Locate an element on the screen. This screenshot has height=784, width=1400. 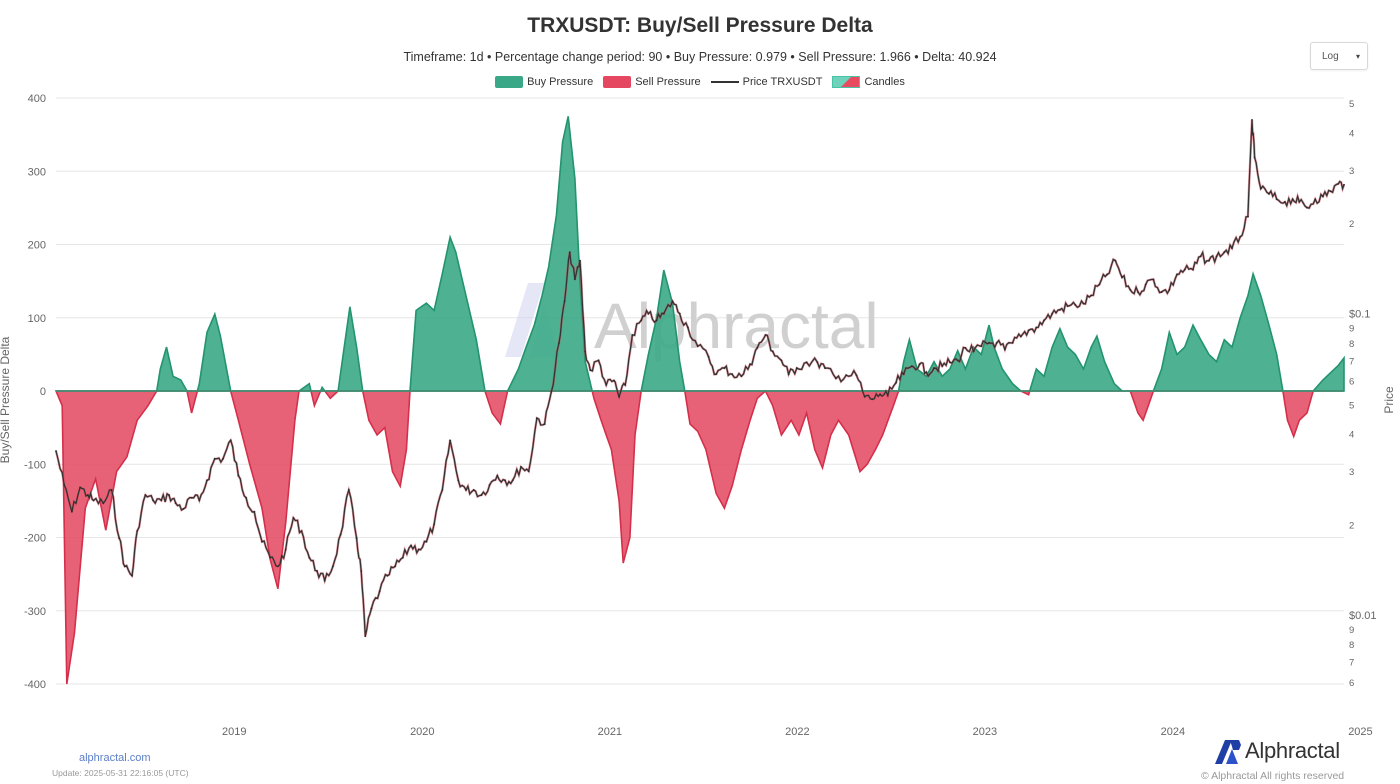
legend-item-candles: Candles is located at coordinates (868, 82).